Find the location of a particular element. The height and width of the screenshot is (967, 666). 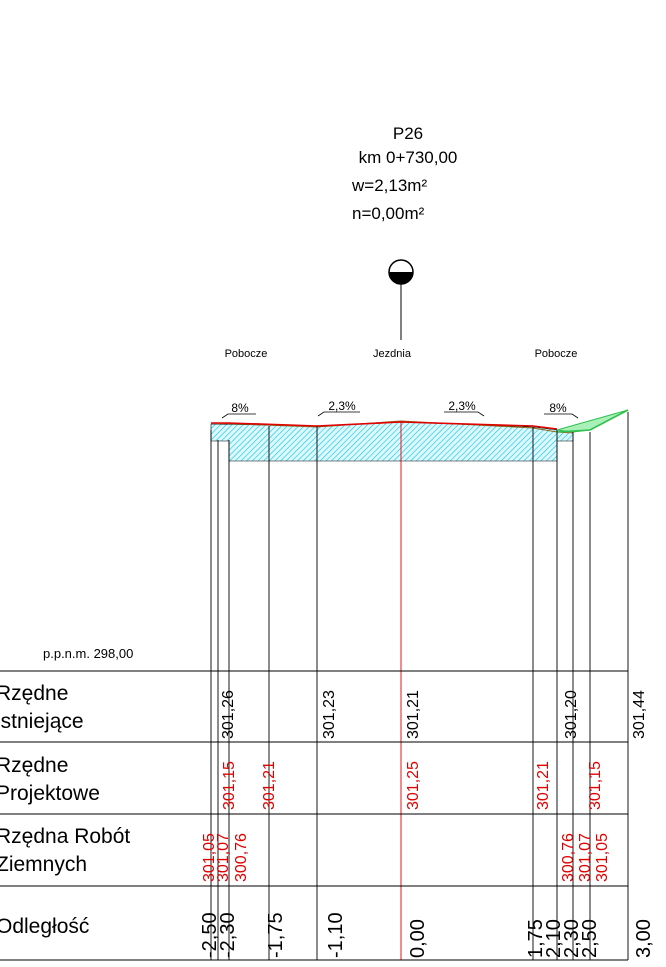

zone-label-right-shoulder: Pobocze is located at coordinates (556, 354).